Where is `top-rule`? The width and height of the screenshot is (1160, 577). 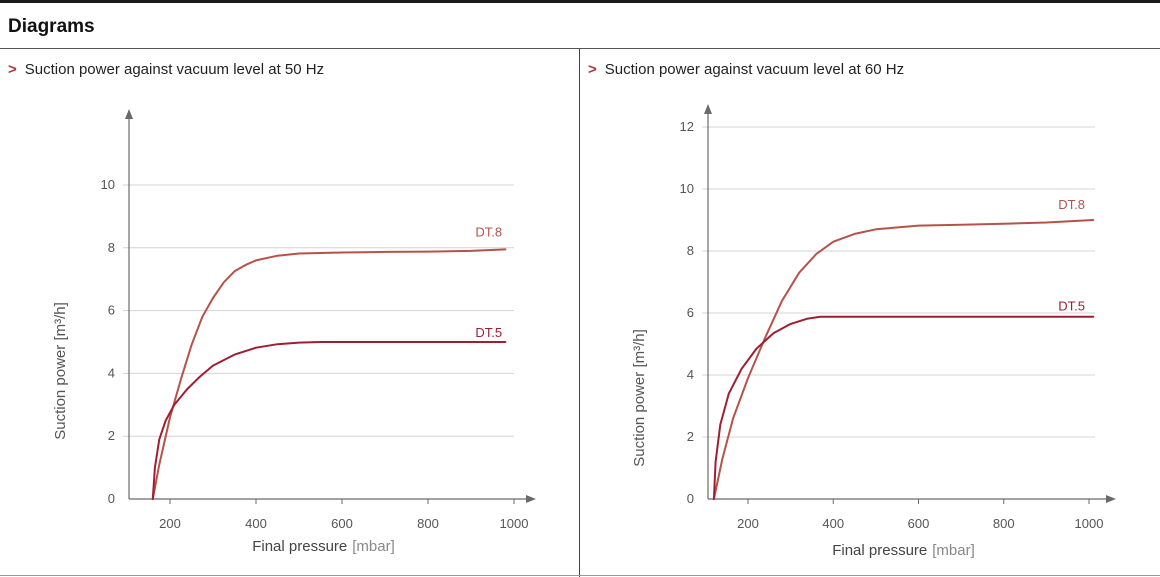 top-rule is located at coordinates (580, 1).